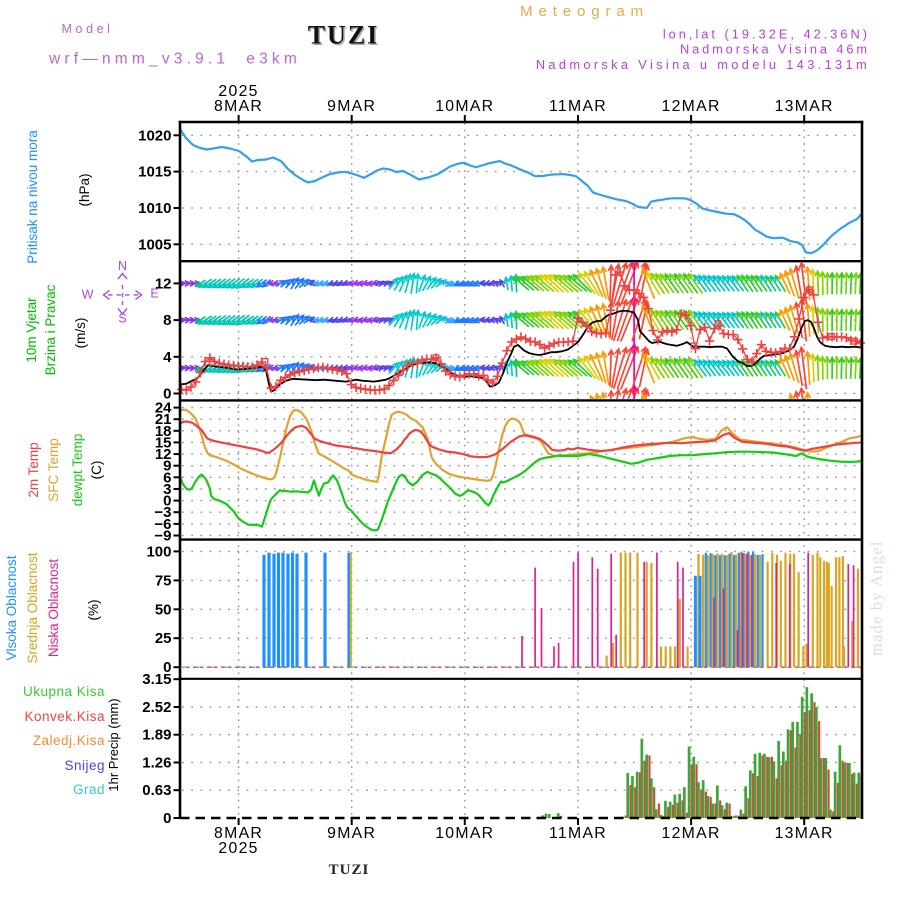  I want to click on svg-text: Nadmorska Visina 46m, so click(775, 49).